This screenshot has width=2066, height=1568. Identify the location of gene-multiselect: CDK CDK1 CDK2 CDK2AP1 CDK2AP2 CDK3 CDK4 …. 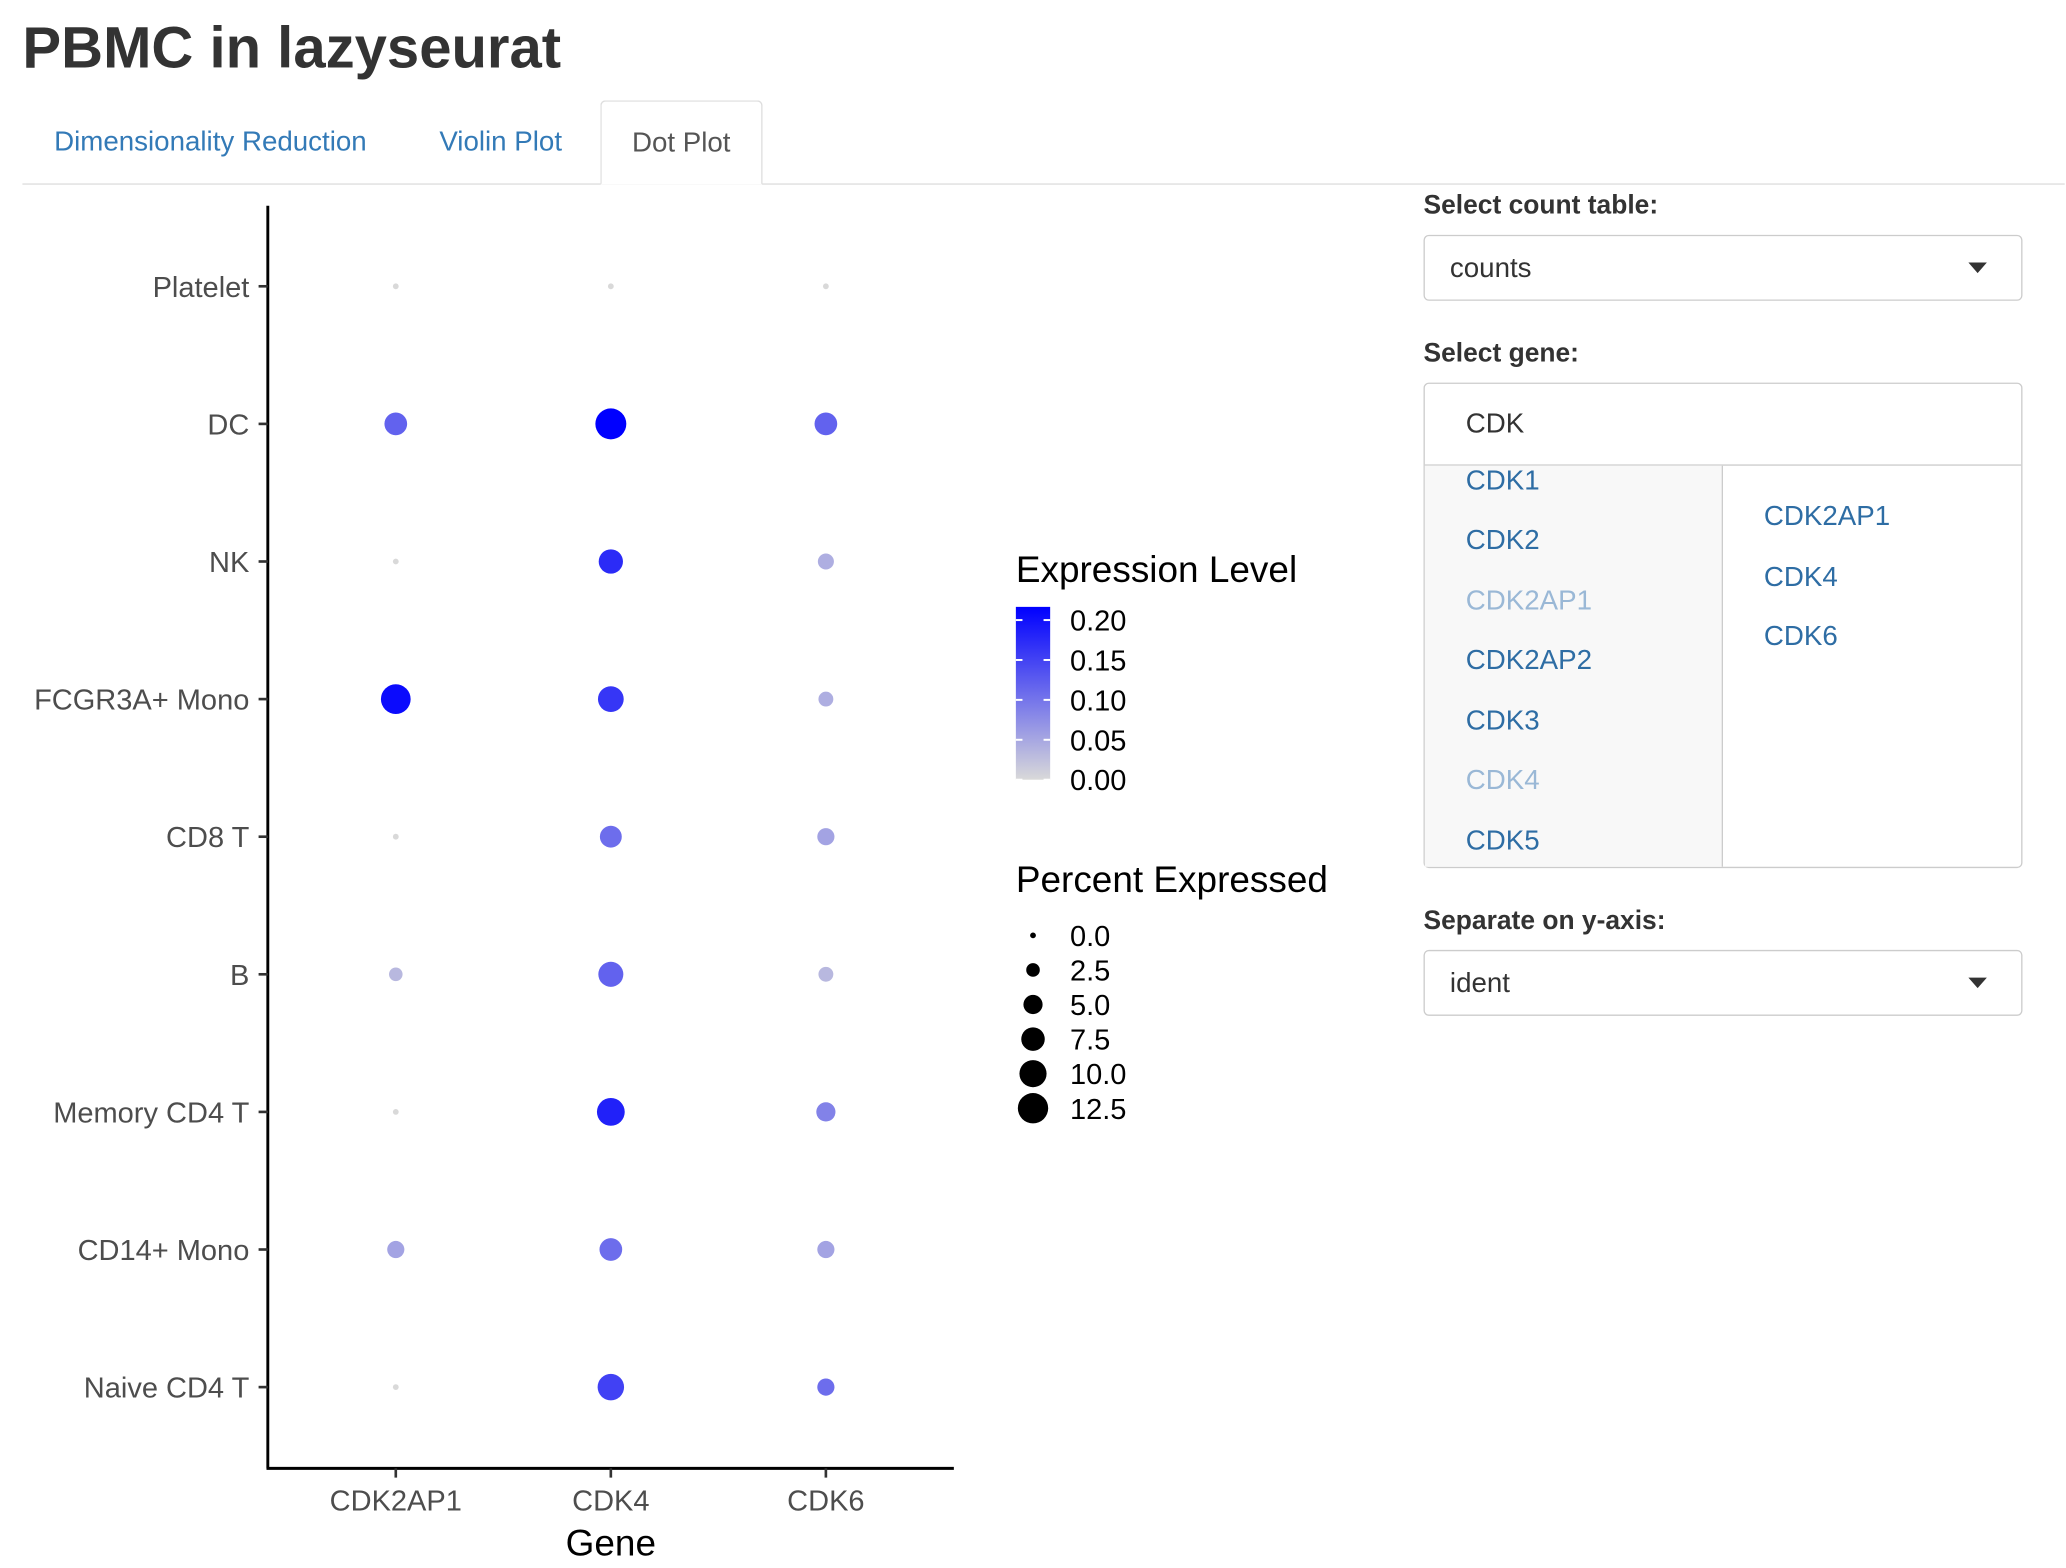
(1723, 625).